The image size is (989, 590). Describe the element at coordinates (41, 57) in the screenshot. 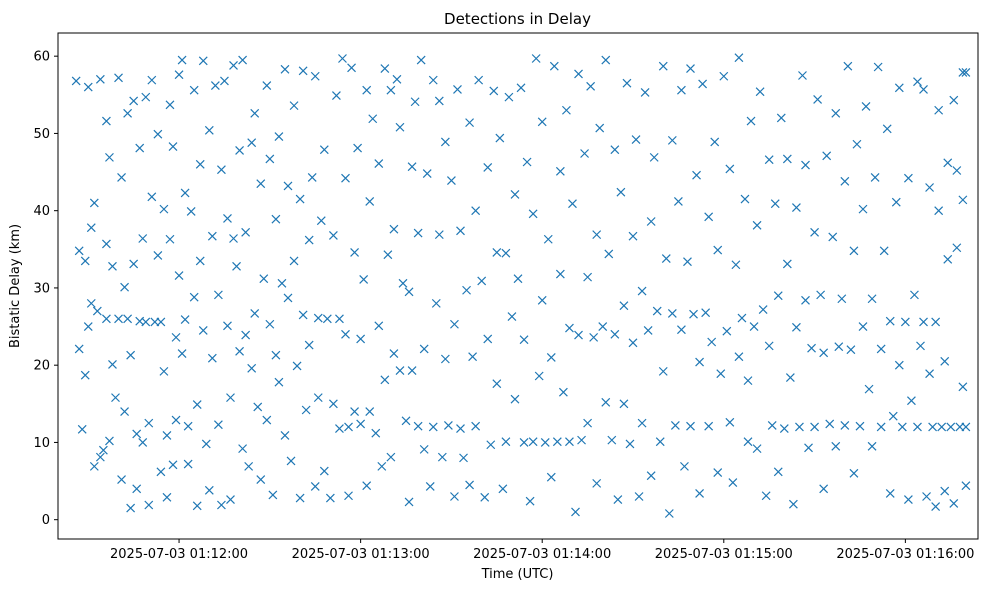

I see `y-tick-label: 60` at that location.